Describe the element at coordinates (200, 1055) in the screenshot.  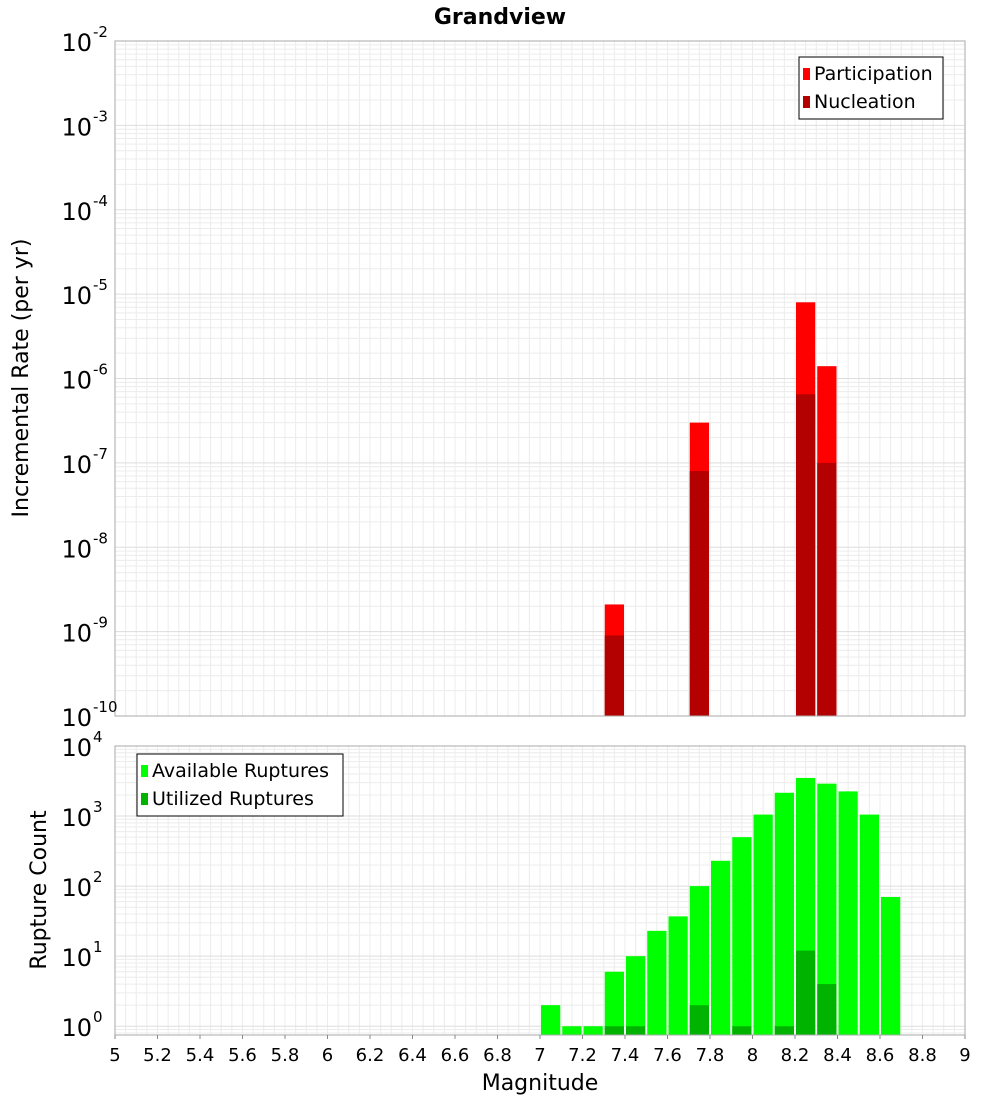
I see `x-tick-label: 5.4` at that location.